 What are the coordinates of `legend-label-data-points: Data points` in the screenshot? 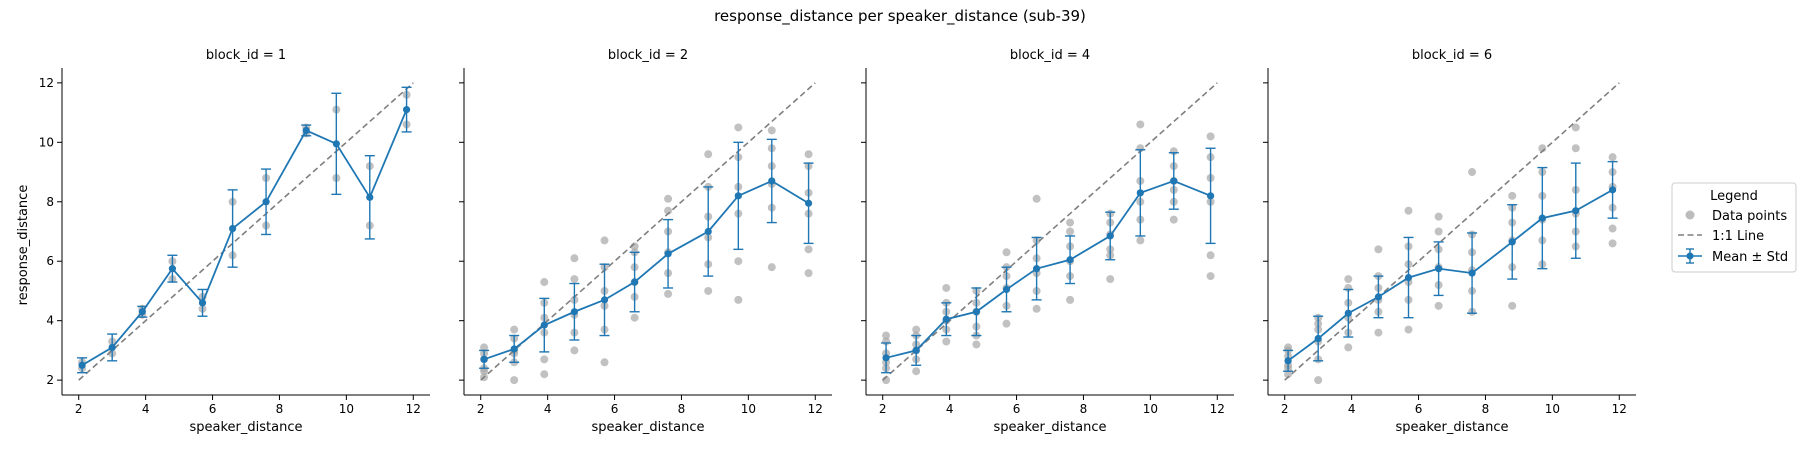 It's located at (1749, 216).